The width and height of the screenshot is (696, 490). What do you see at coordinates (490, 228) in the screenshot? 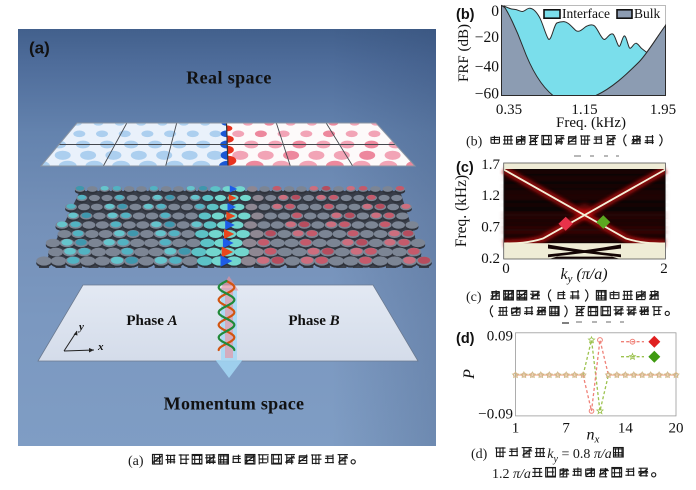
I see `svg-text: 0.7` at bounding box center [490, 228].